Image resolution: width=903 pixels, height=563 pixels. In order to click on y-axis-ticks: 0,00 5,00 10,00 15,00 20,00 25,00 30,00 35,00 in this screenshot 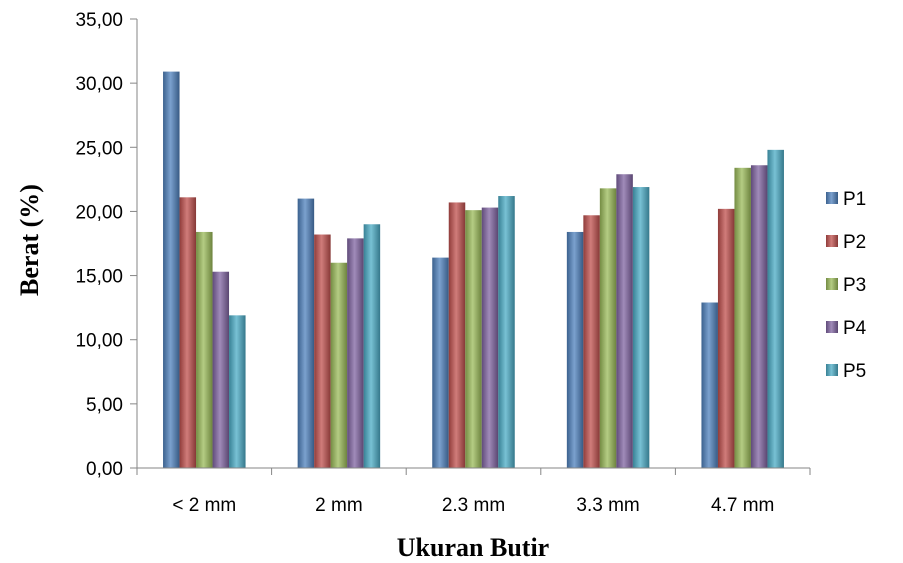, I will do `click(106, 245)`.